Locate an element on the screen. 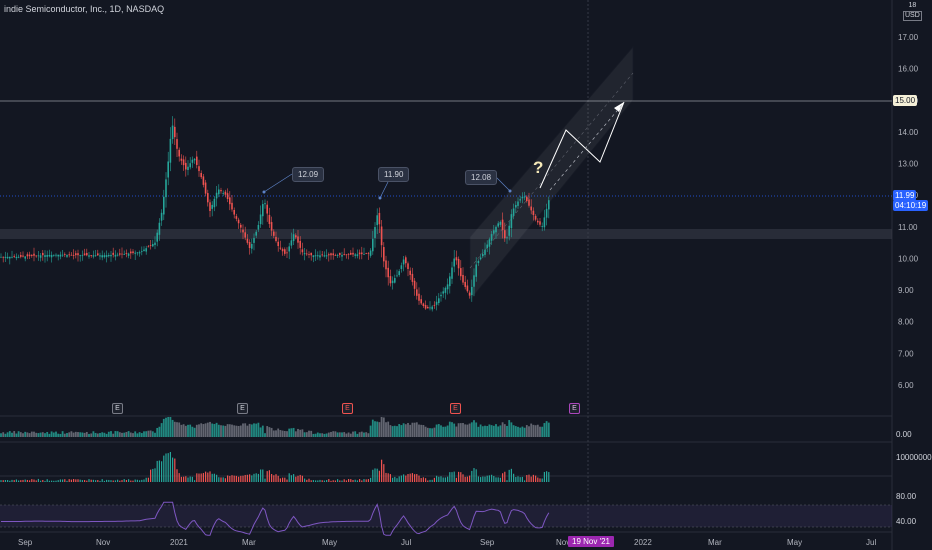  earnings-marker-upcoming: E is located at coordinates (574, 408).